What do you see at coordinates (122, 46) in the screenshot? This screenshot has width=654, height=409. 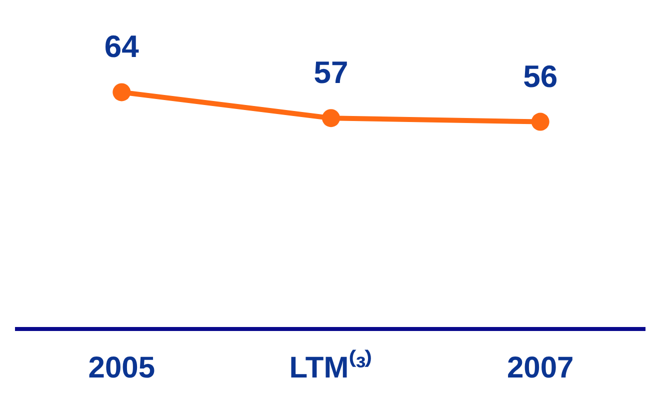 I see `data-label: 64` at bounding box center [122, 46].